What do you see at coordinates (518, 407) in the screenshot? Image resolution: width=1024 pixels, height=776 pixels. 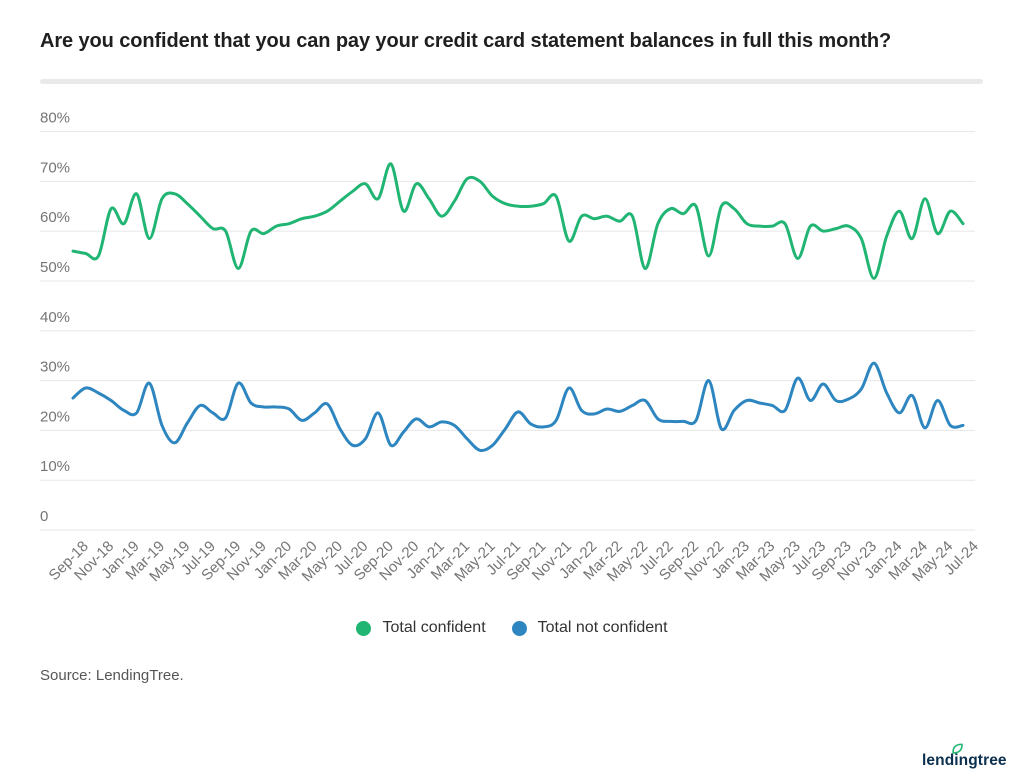 I see `series-line-total-not-confident` at bounding box center [518, 407].